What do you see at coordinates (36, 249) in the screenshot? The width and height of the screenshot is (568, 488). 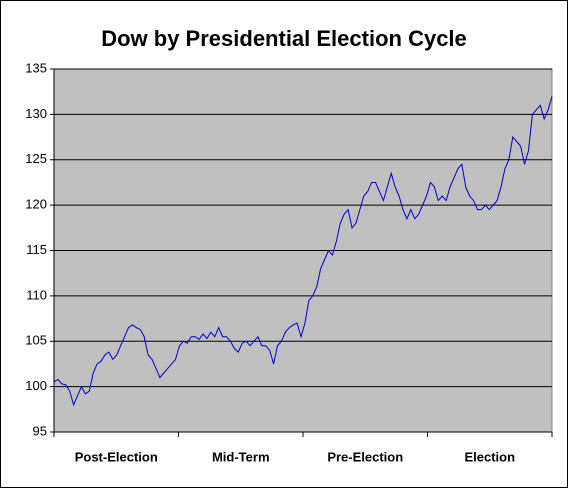 I see `y-tick-label: 115` at bounding box center [36, 249].